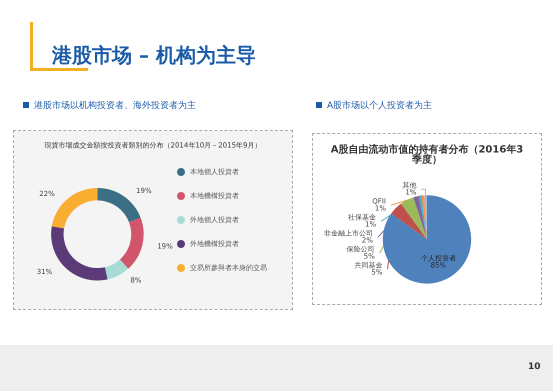 The image size is (553, 391). What do you see at coordinates (379, 106) in the screenshot?
I see `text: A股市场以个人投资者为主` at bounding box center [379, 106].